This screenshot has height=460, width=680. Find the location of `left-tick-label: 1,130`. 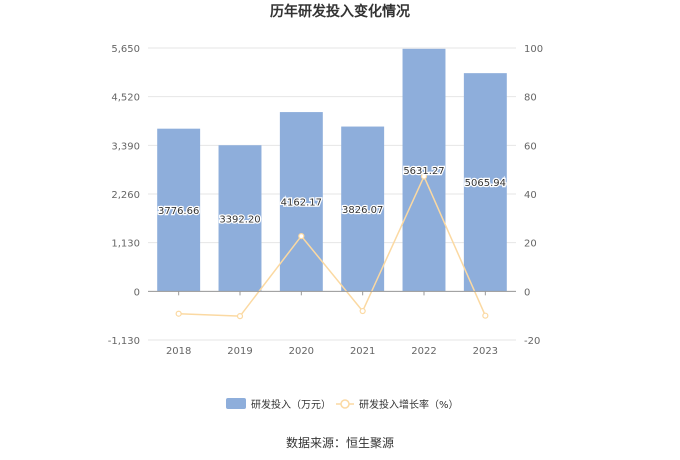

left-tick-label: 1,130 is located at coordinates (125, 244).